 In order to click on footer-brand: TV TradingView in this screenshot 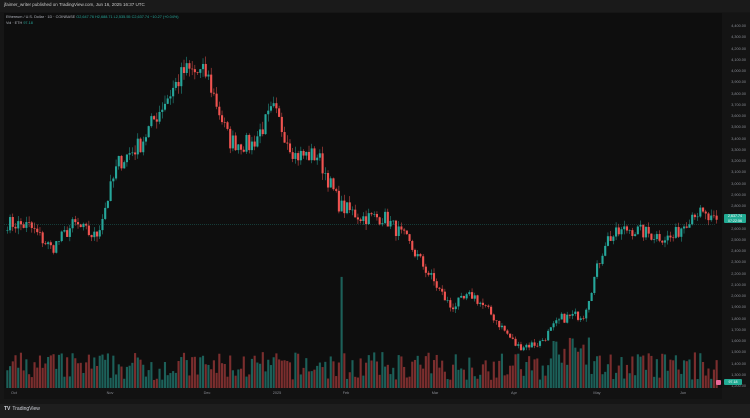, I will do `click(22, 409)`.